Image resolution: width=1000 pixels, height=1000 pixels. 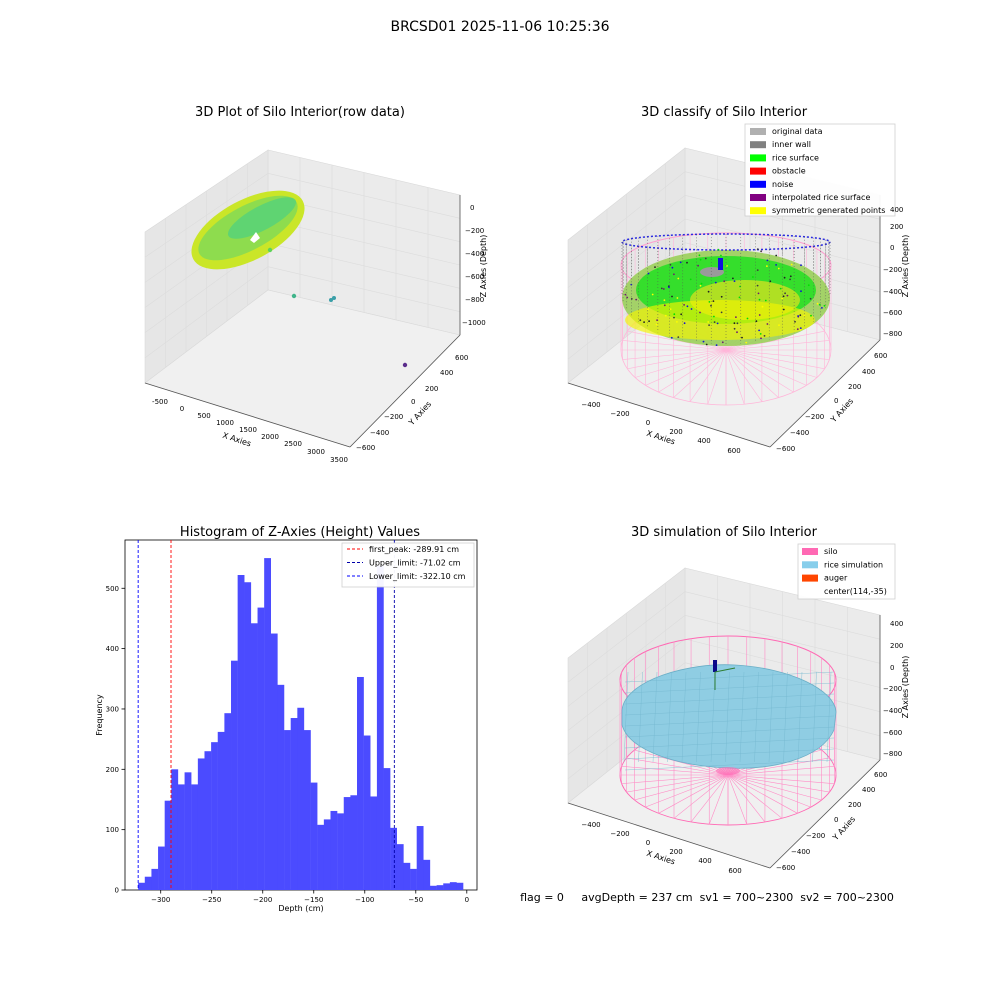 What do you see at coordinates (211, 900) in the screenshot?
I see `x-tick-label: −250` at bounding box center [211, 900].